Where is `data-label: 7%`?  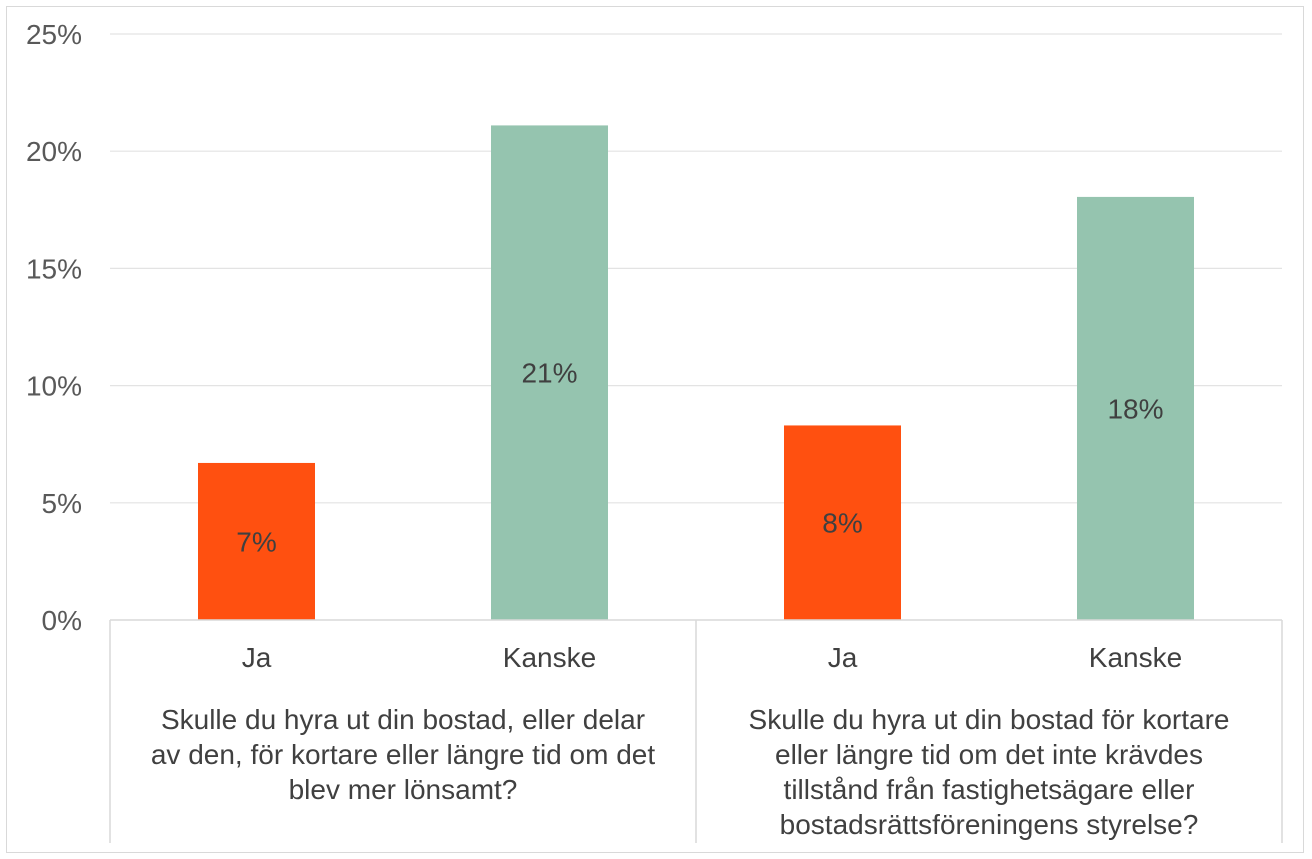
data-label: 7% is located at coordinates (256, 541).